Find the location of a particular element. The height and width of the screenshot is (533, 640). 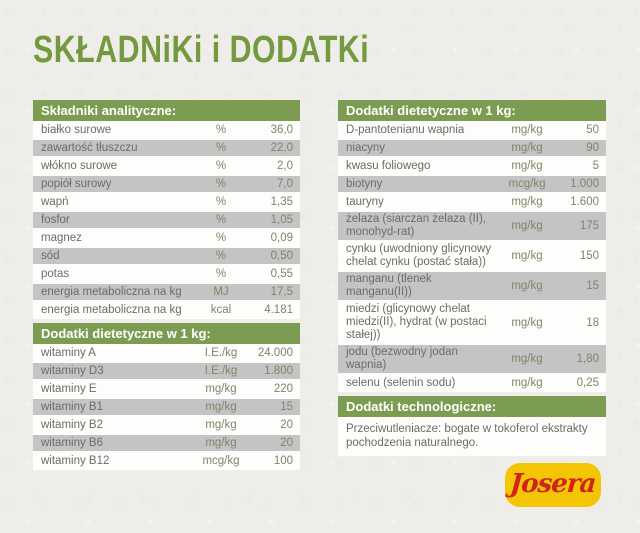

table-row: manganu (tlenek manganu(II)) mg/kg 15 is located at coordinates (472, 286).